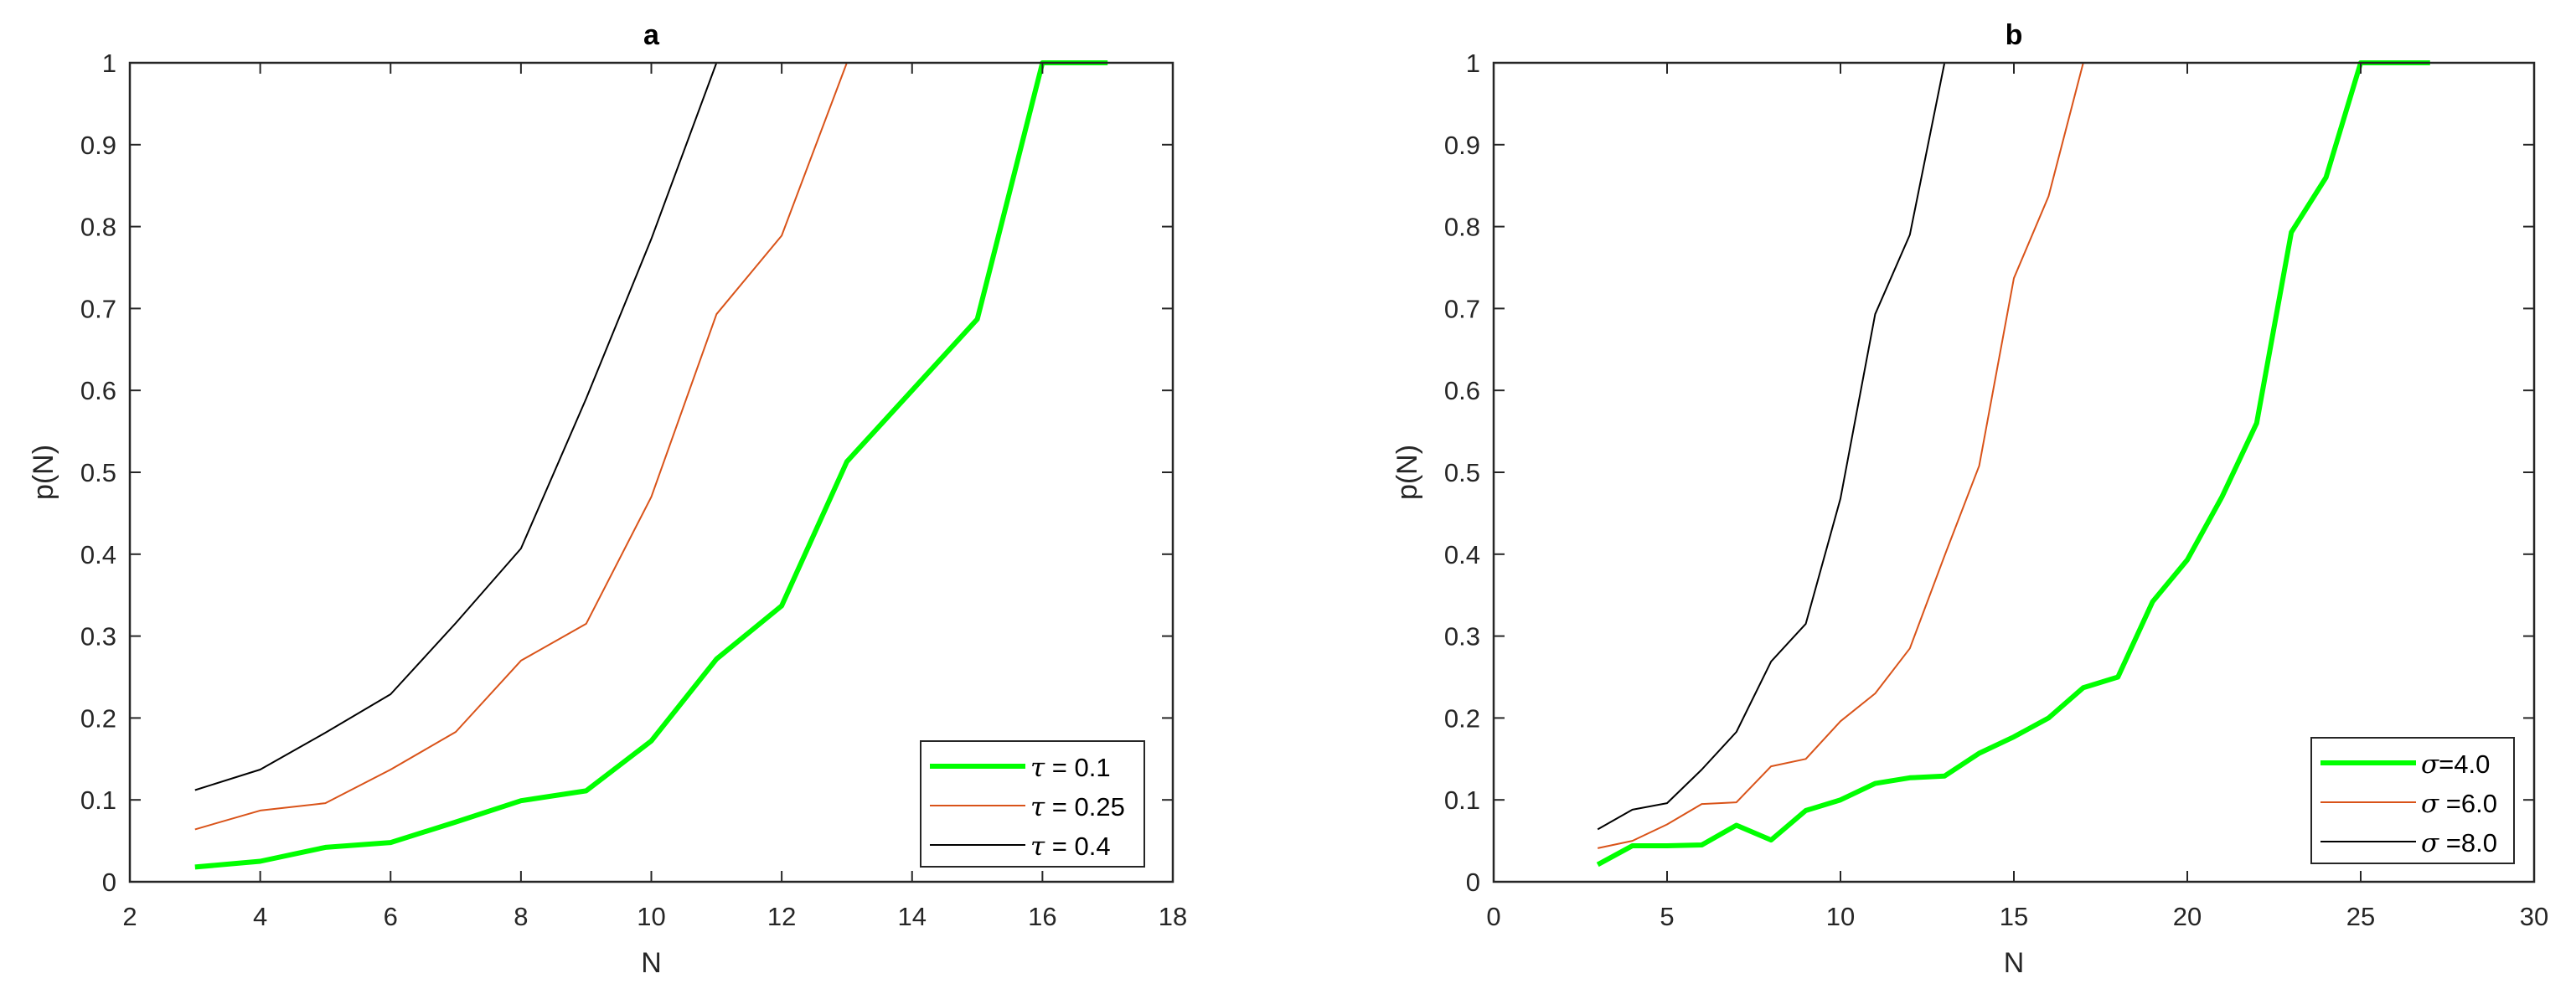  Describe the element at coordinates (2014, 35) in the screenshot. I see `chart-title: b` at that location.